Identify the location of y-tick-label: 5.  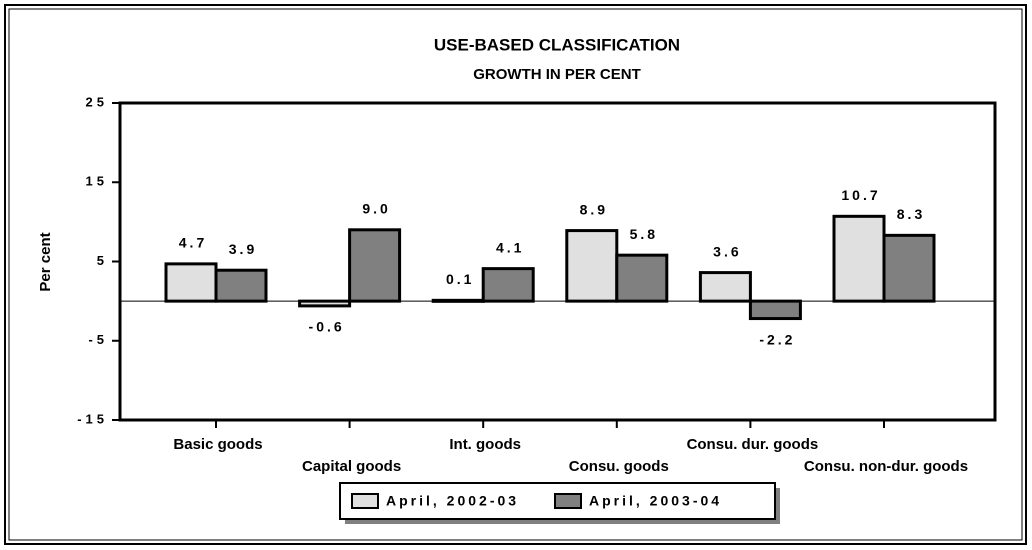
(102, 260).